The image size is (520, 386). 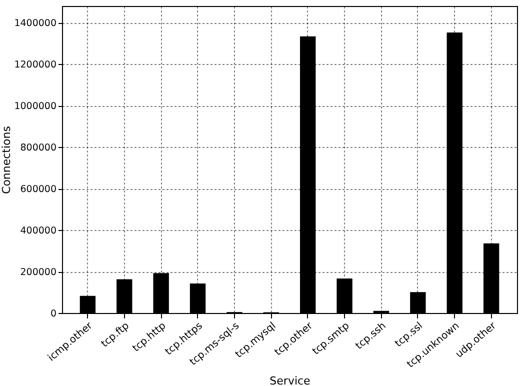 What do you see at coordinates (53, 314) in the screenshot?
I see `y-tick-label: 0` at bounding box center [53, 314].